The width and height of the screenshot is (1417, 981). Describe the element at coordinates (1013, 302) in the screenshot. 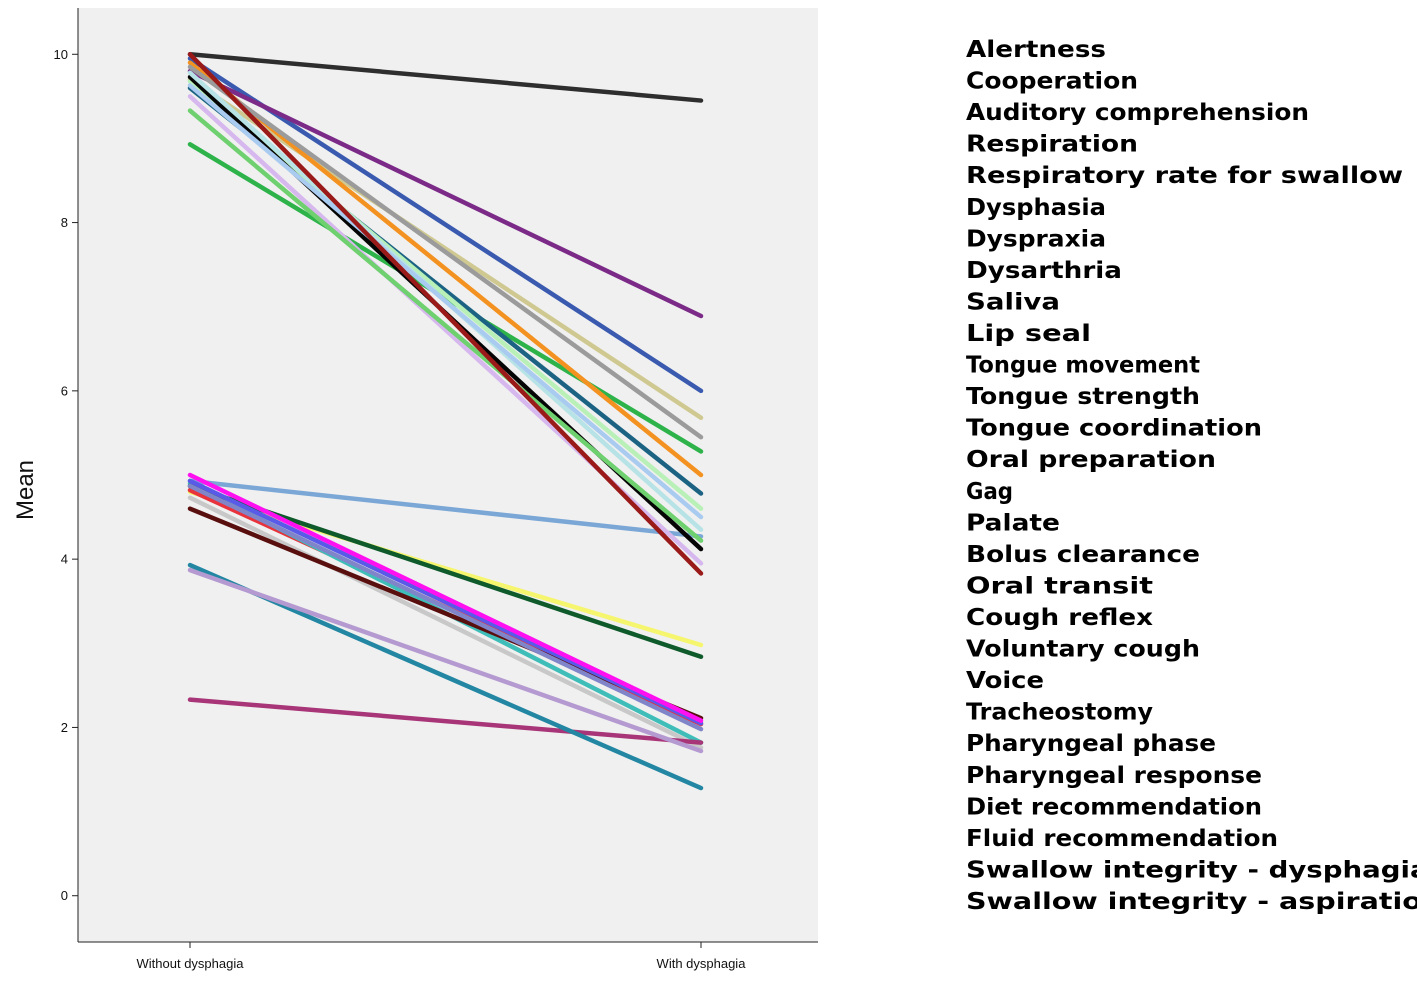

I see `legend-label-saliva: Saliva` at that location.